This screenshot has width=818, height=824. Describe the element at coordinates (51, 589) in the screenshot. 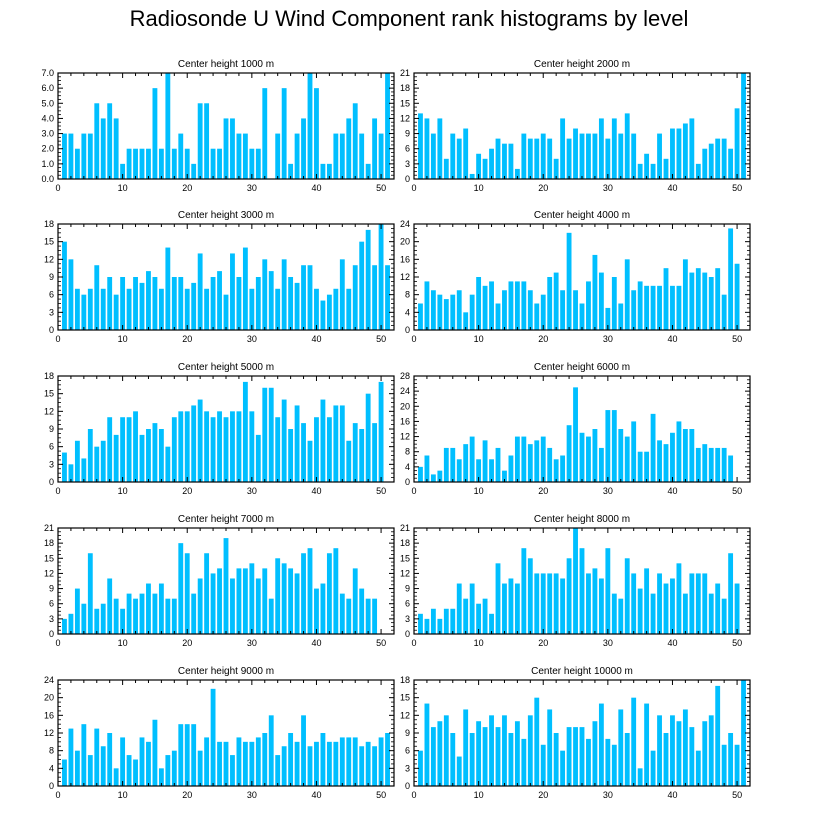

I see `y-tick-label: 9` at that location.